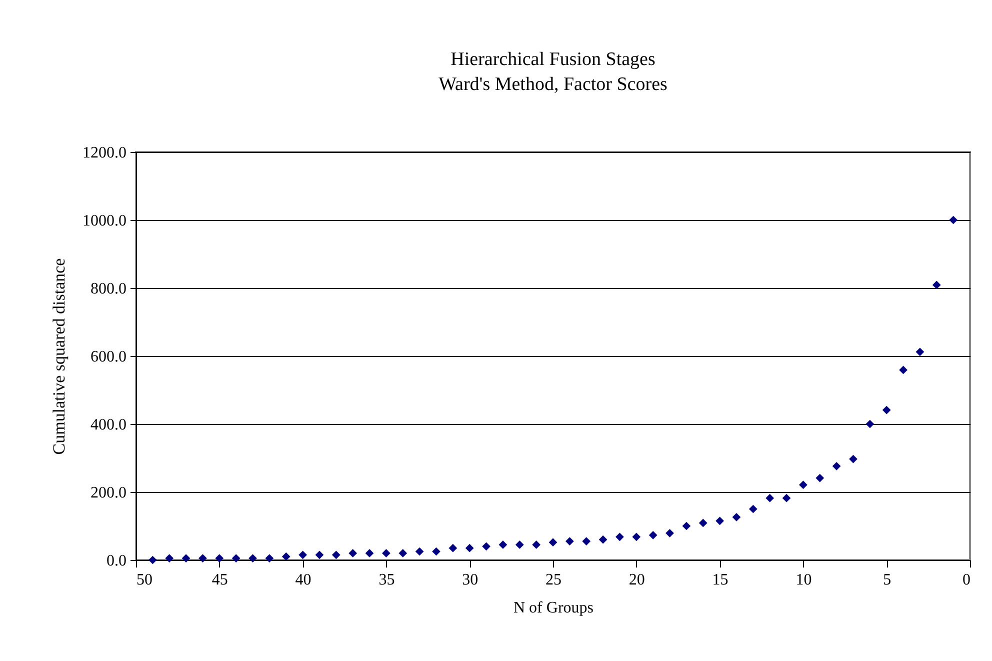  Describe the element at coordinates (553, 59) in the screenshot. I see `chart-title: Hierarchical Fusion Stages` at that location.